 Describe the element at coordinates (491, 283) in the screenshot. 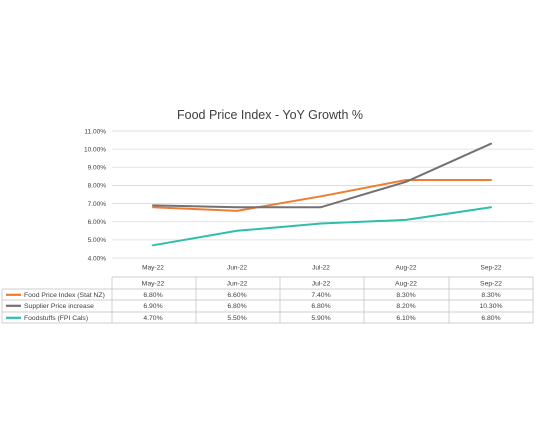

I see `table-header-cell: Sep-22` at that location.